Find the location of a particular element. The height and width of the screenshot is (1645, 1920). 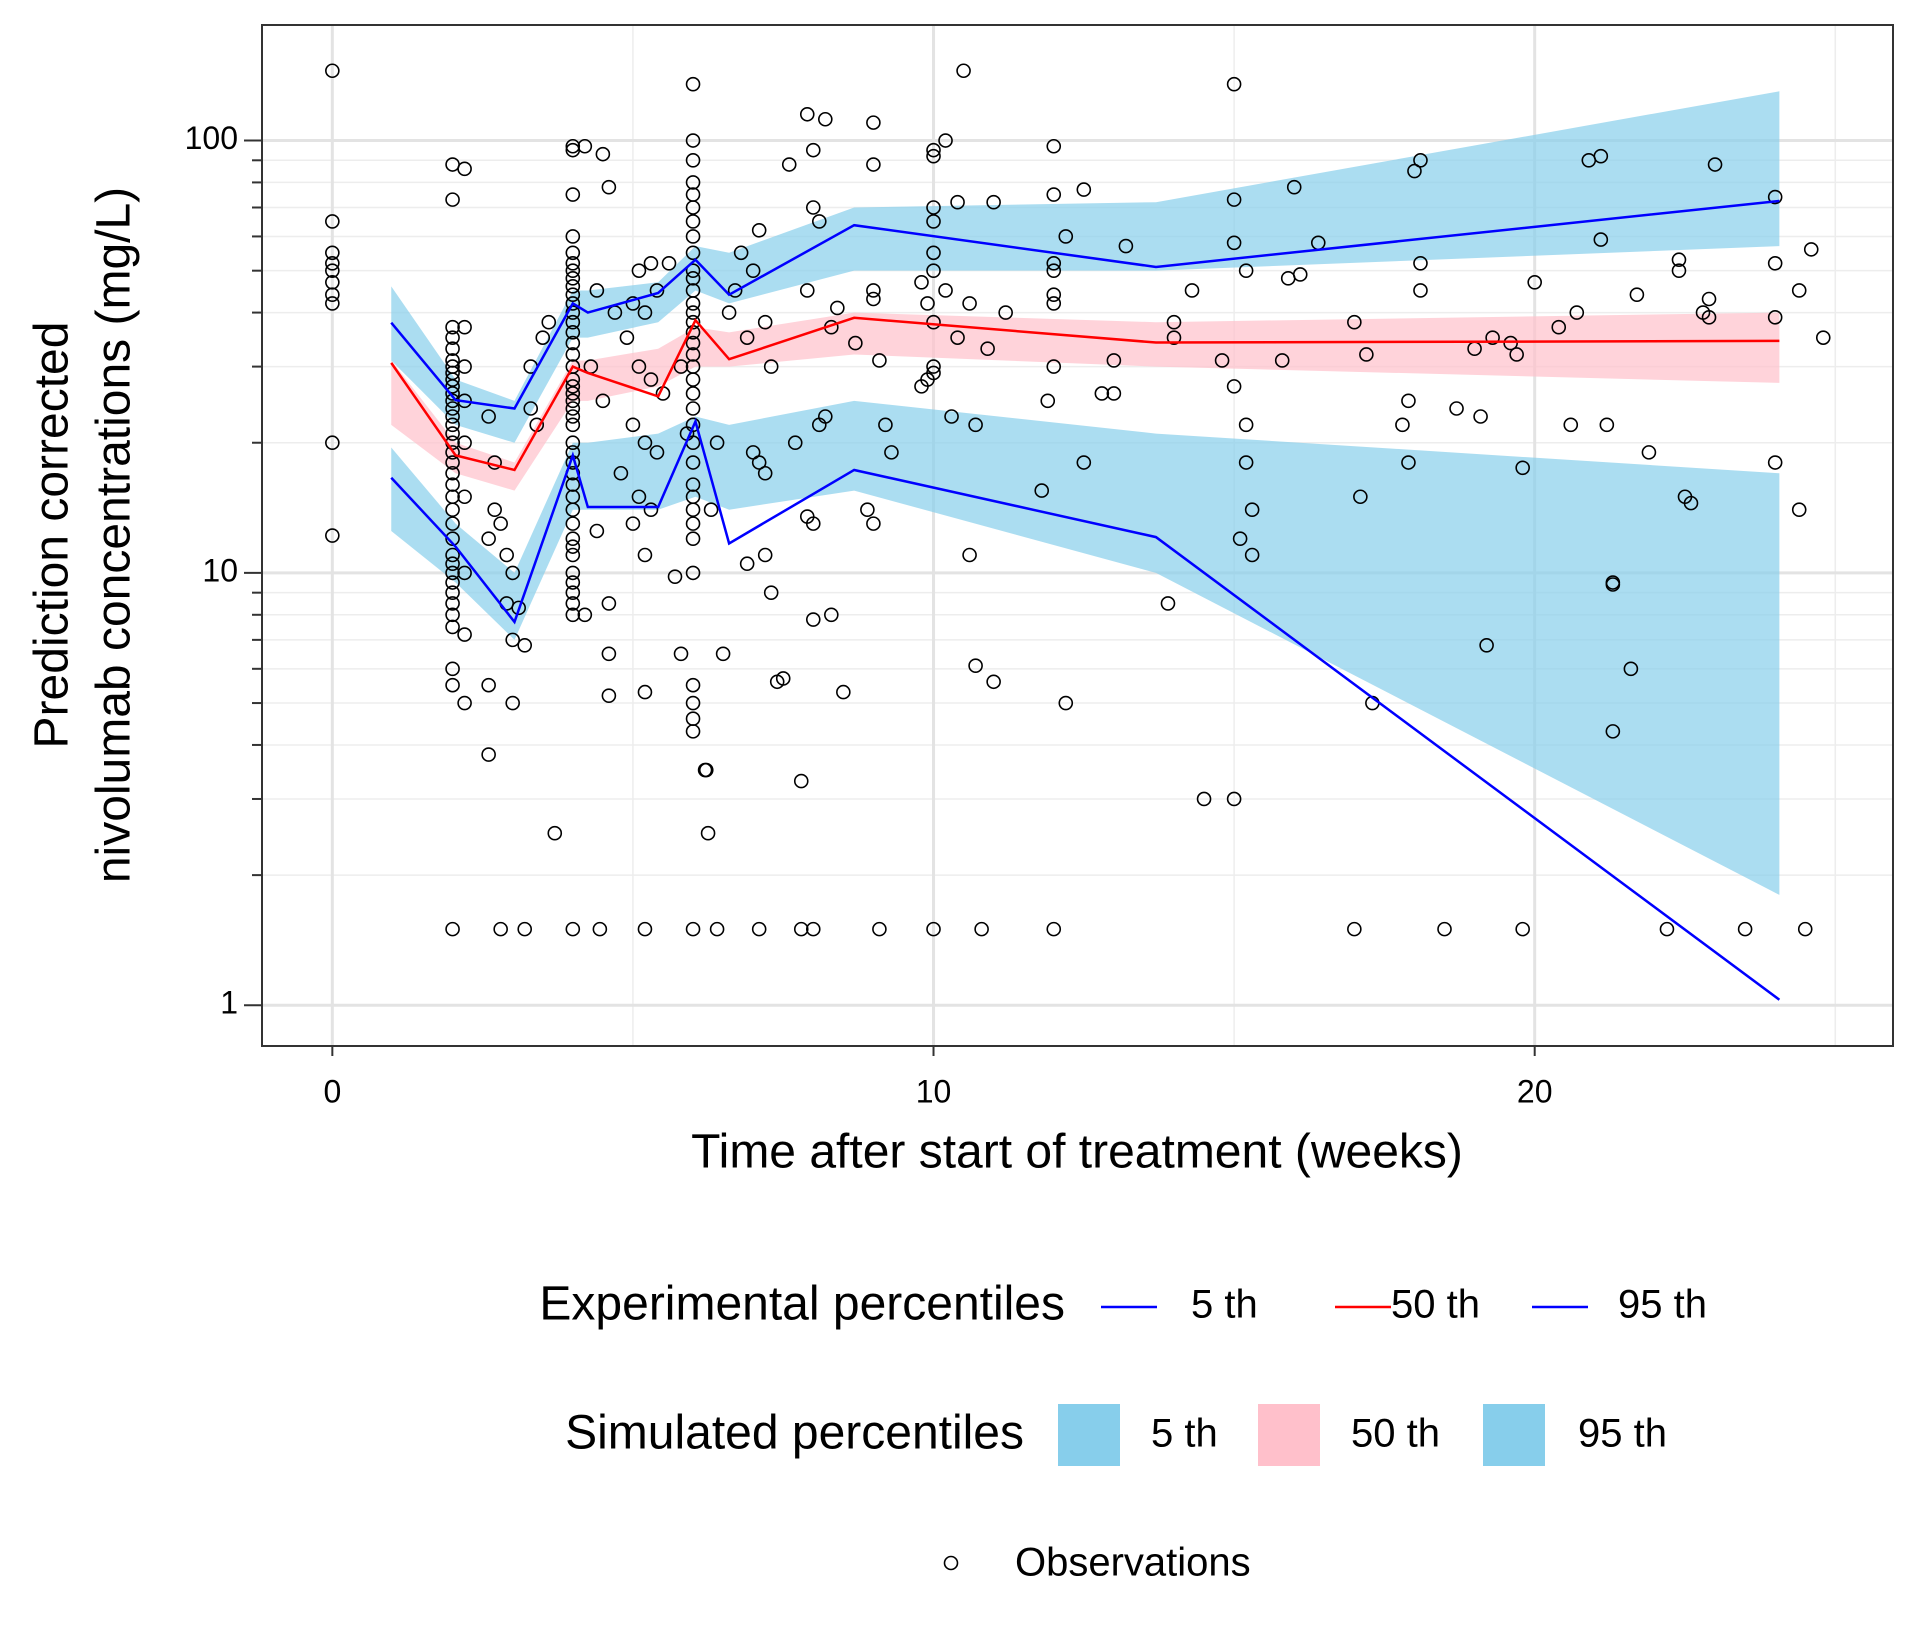

x-axis-title: Time after start of treatment (weeks) is located at coordinates (1077, 1152).